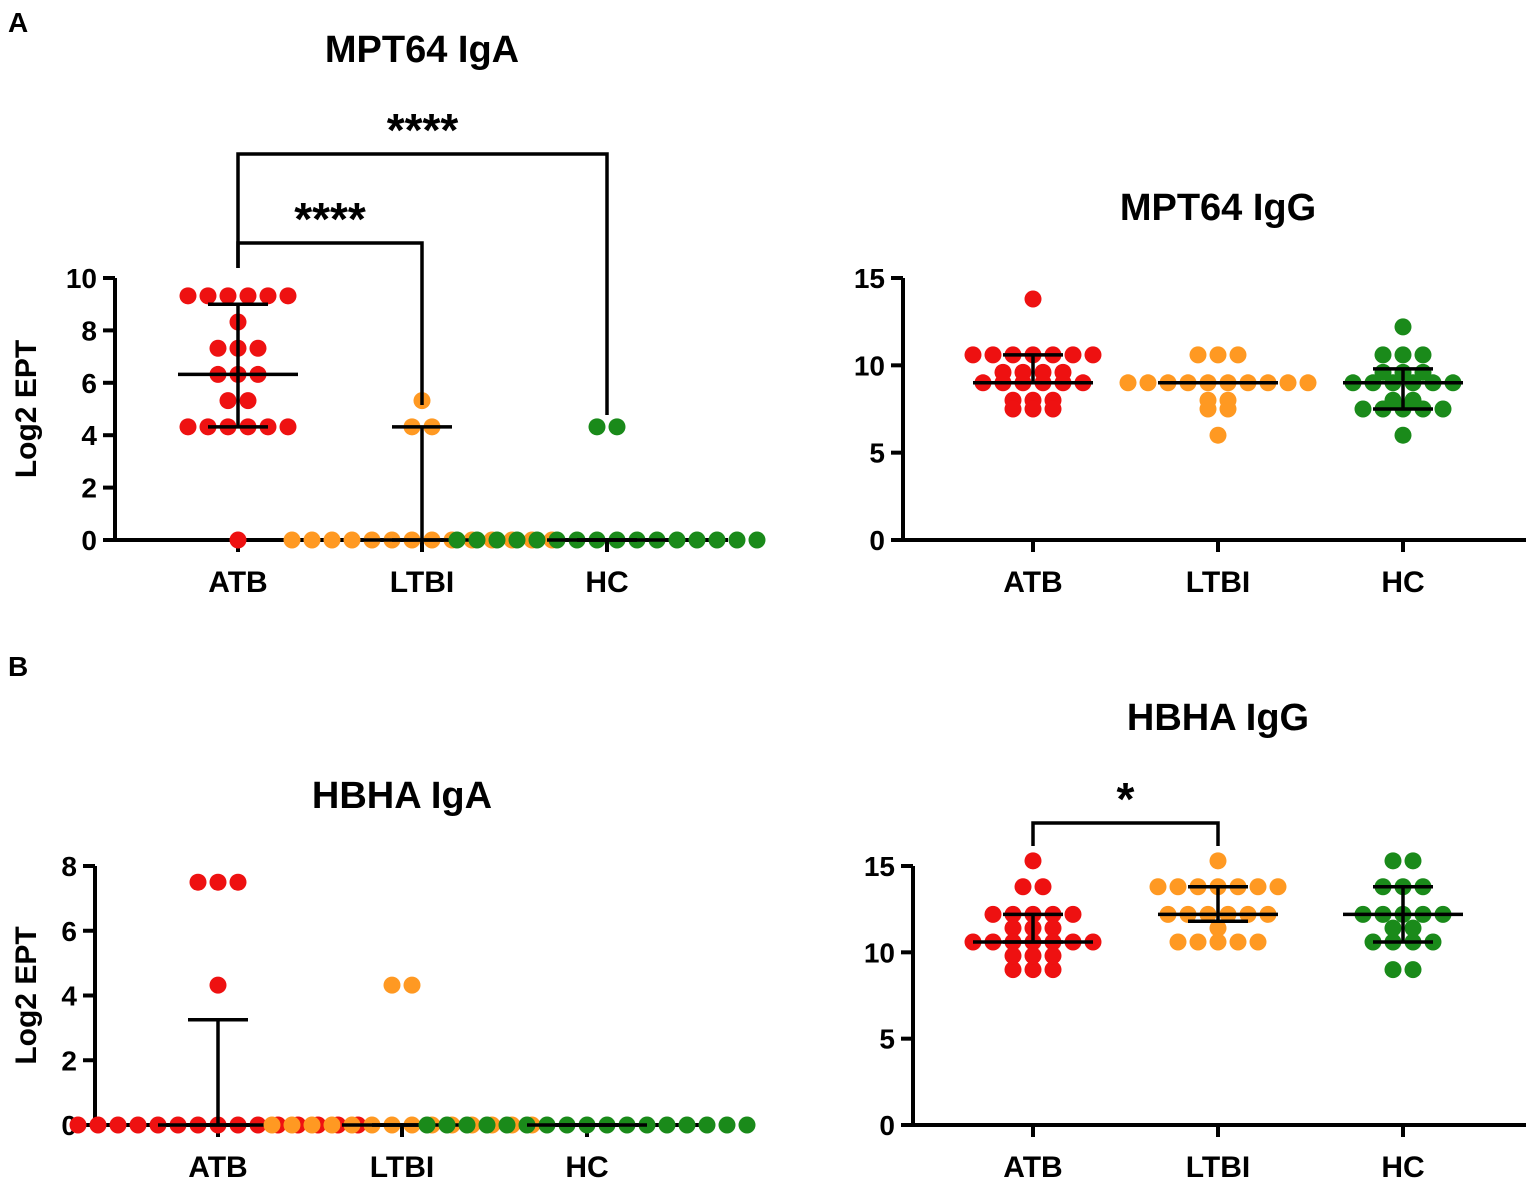 The height and width of the screenshot is (1187, 1536). Describe the element at coordinates (402, 796) in the screenshot. I see `chart-title: HBHA IgA` at that location.